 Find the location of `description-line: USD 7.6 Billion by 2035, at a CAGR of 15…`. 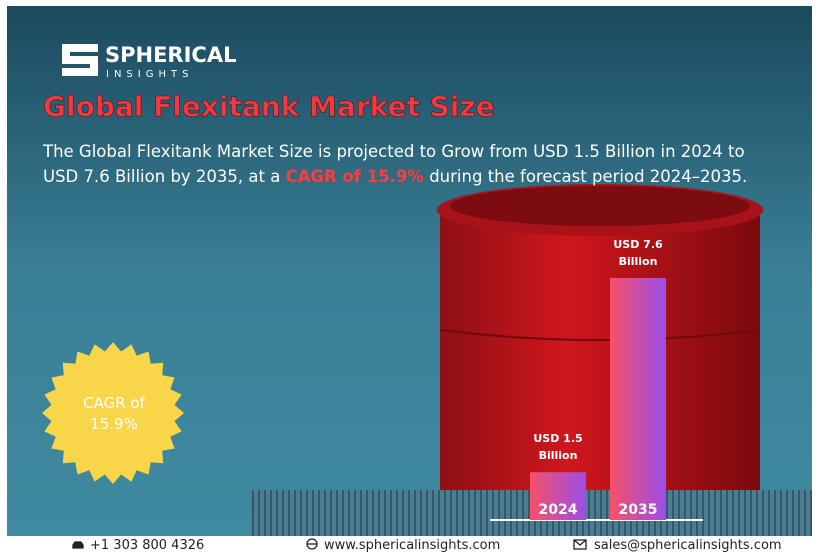

description-line: USD 7.6 Billion by 2035, at a CAGR of 15… is located at coordinates (395, 176).